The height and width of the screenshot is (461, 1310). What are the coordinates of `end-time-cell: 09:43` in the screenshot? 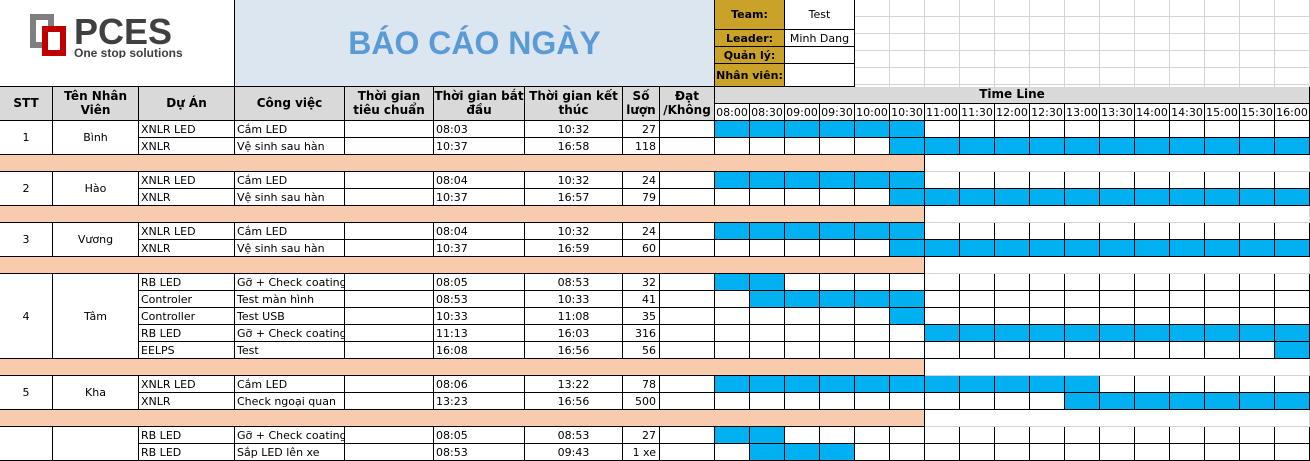 It's located at (574, 452).